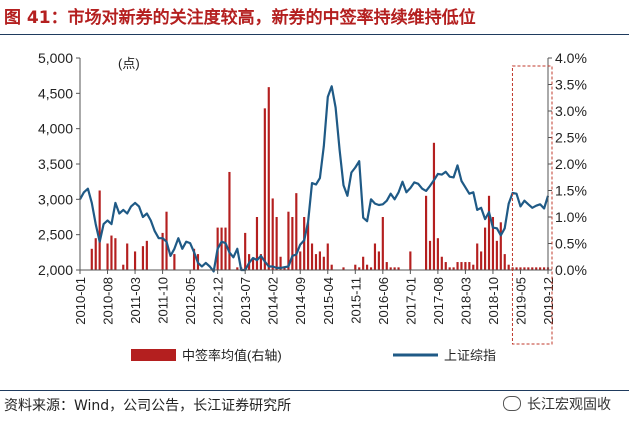 Image resolution: width=629 pixels, height=430 pixels. I want to click on x-tick-label: 2015-11, so click(355, 300).